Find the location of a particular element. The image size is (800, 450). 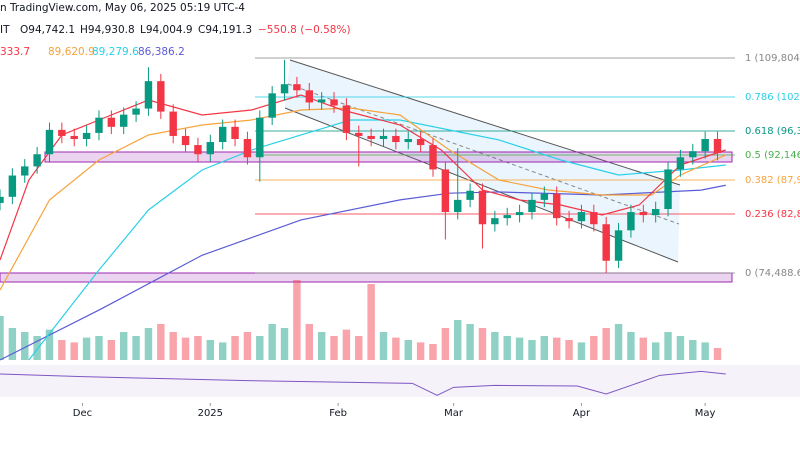

high: H94,930.8 is located at coordinates (107, 30).